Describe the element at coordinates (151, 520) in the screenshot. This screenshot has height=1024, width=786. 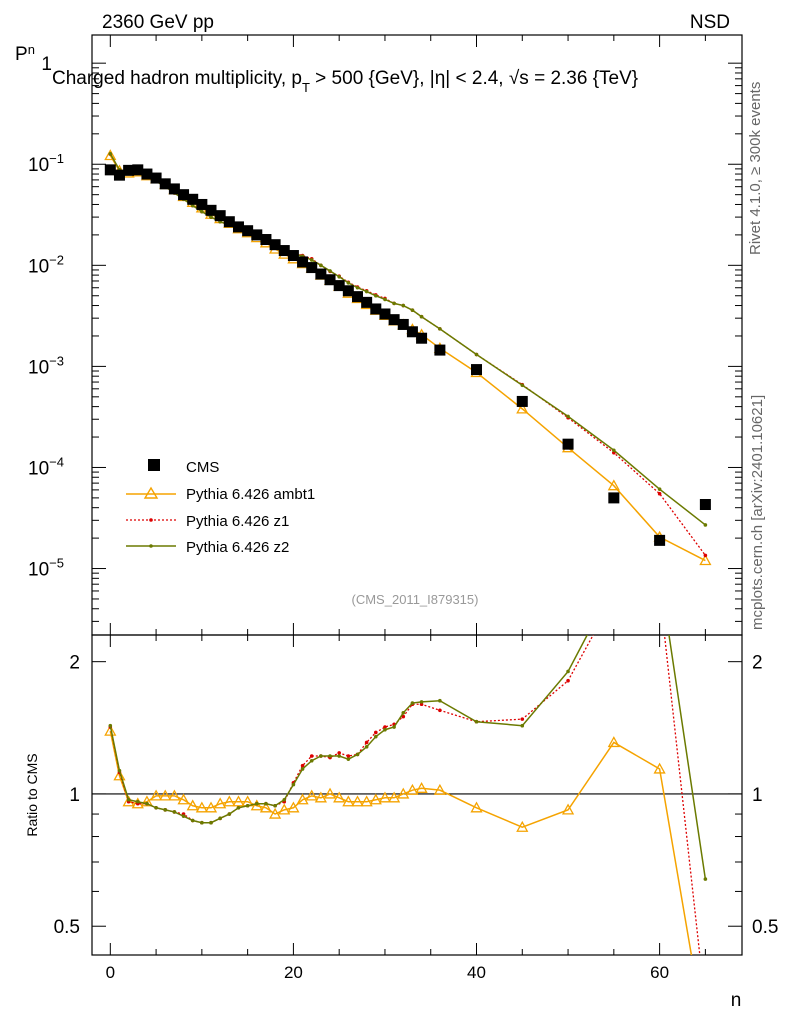
I see `legend-z1-marker` at that location.